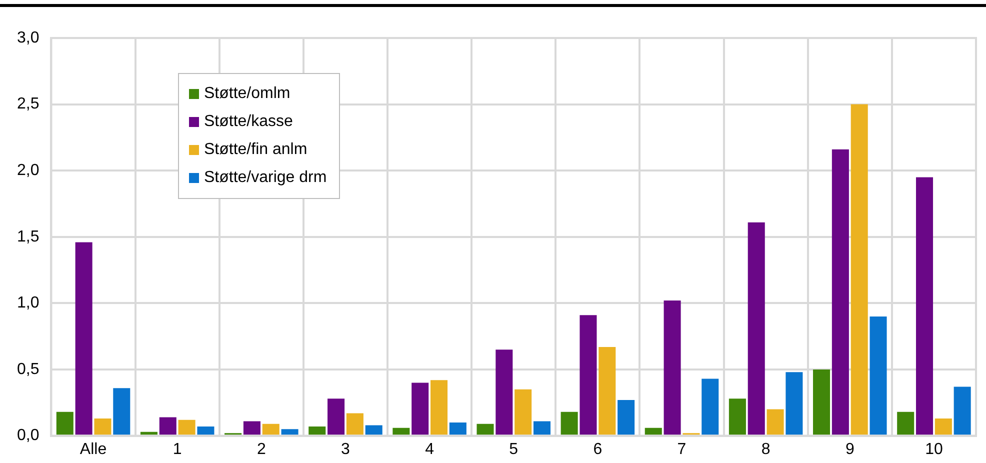 Image resolution: width=986 pixels, height=463 pixels. I want to click on x-tick-label: 7, so click(681, 449).